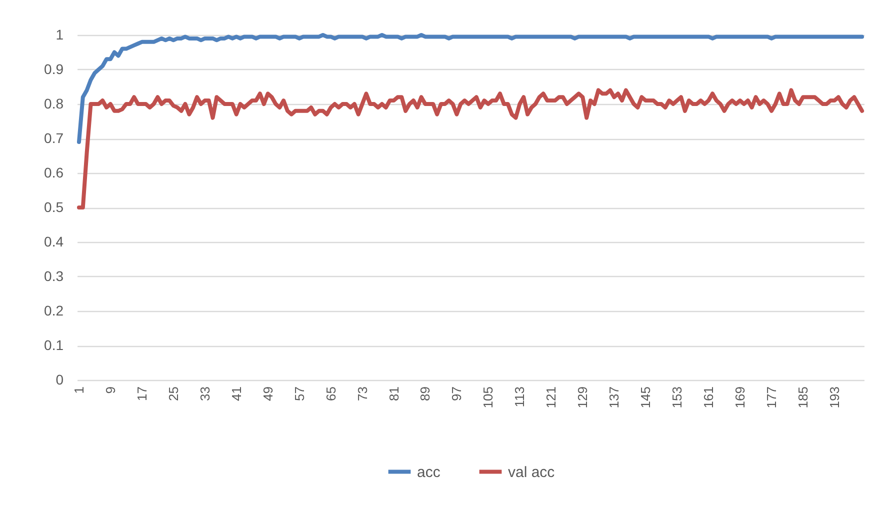 The height and width of the screenshot is (508, 881). Describe the element at coordinates (330, 393) in the screenshot. I see `x-tick-label: 65` at that location.